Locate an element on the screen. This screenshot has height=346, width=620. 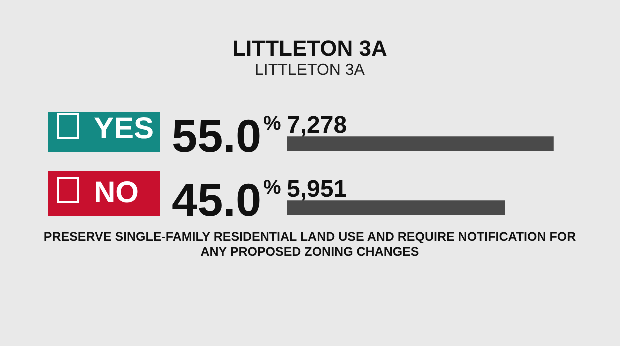
y-tick-label: NO is located at coordinates (116, 193).